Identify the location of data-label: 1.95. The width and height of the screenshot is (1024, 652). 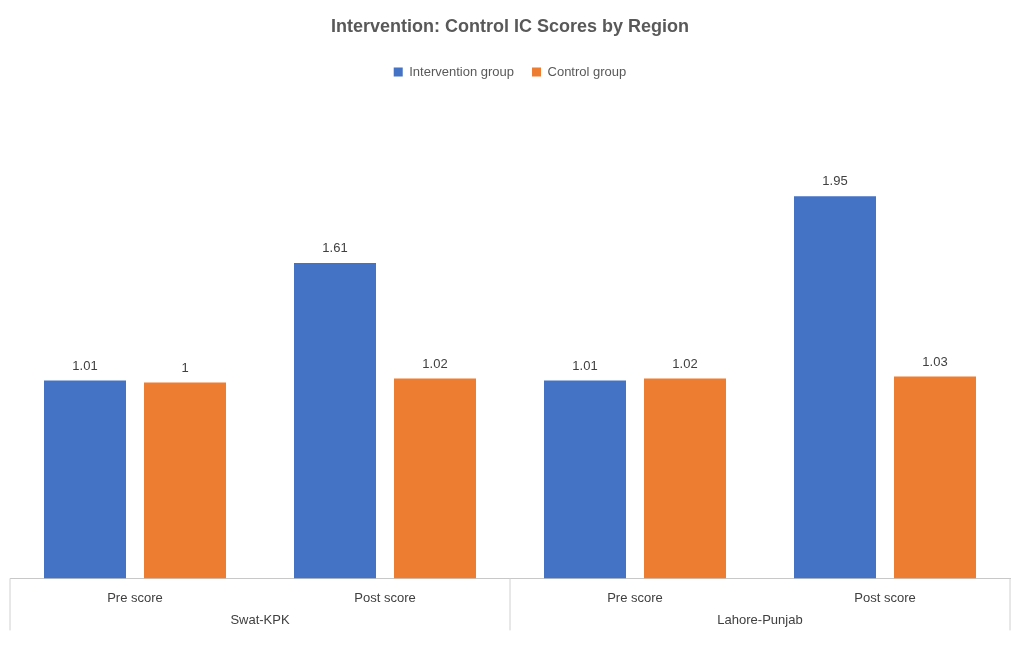
(835, 181).